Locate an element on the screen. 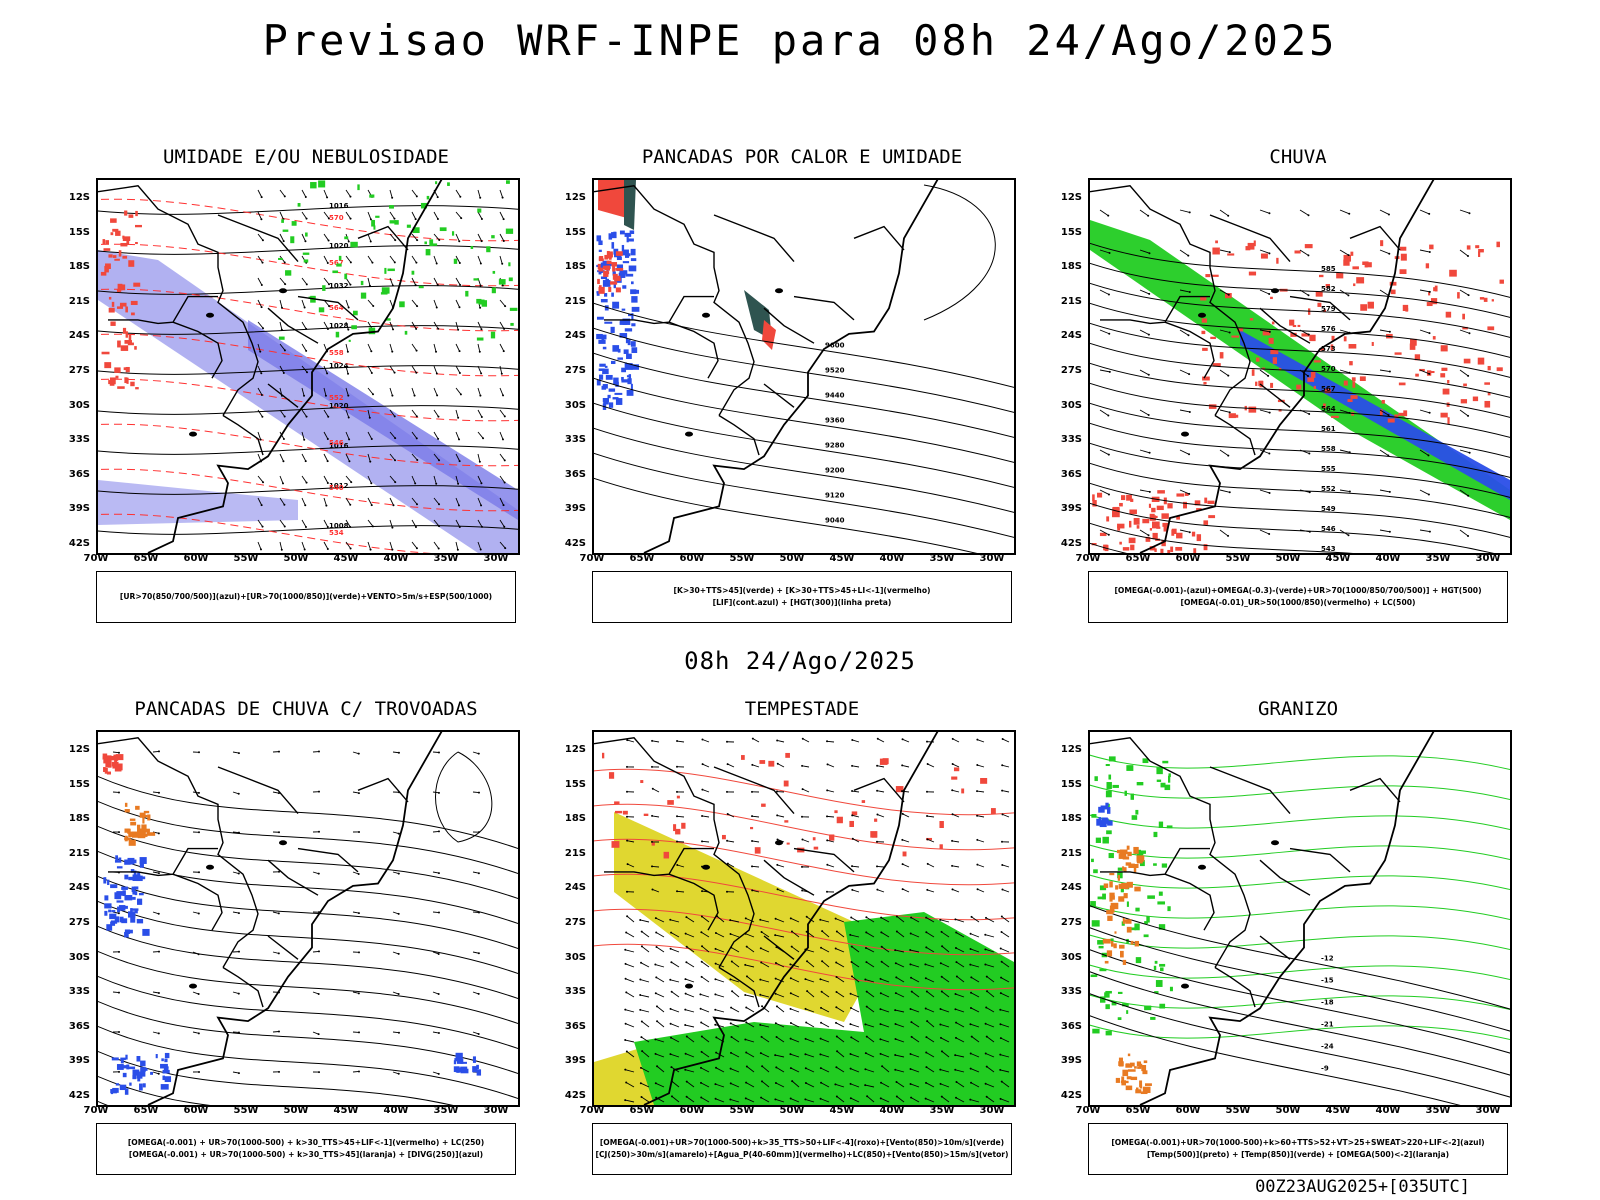 The image size is (1600, 1200). hgt500-contours-label: 573 is located at coordinates (1328, 349).